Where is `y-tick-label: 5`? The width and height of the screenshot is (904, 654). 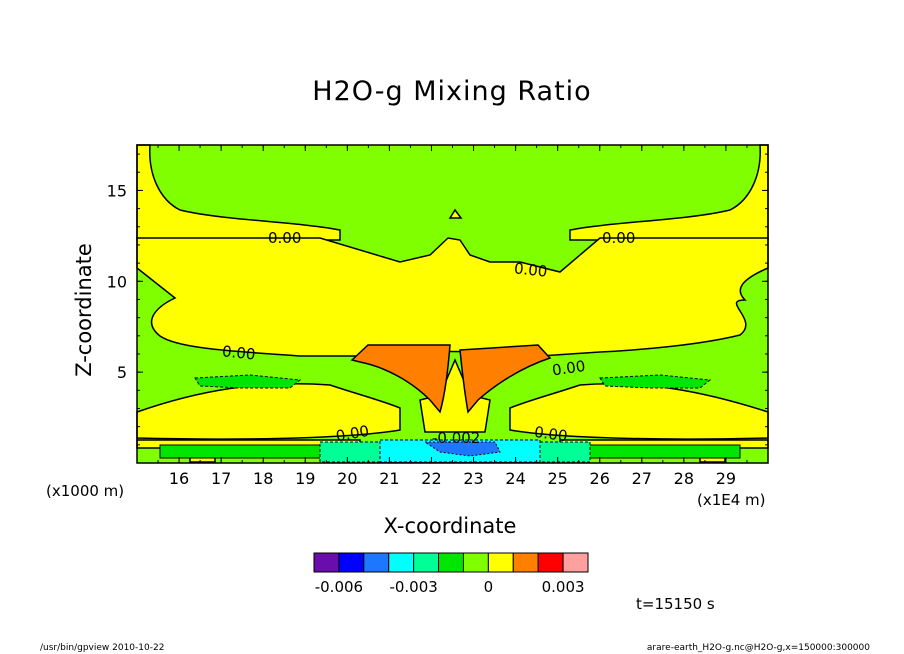 y-tick-label: 5 is located at coordinates (122, 372).